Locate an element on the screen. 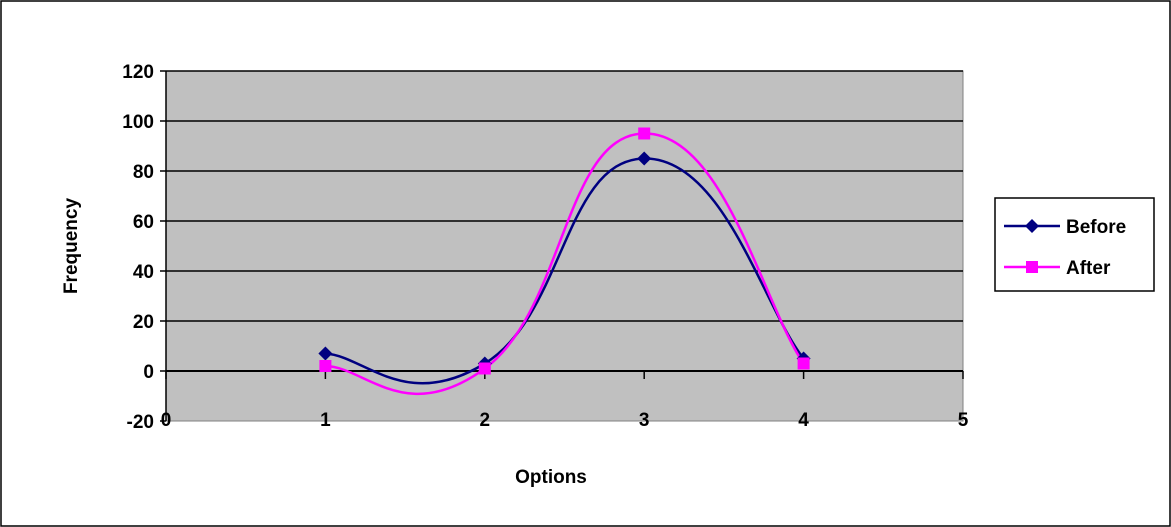 This screenshot has width=1171, height=527. y-tick-label: 120 is located at coordinates (138, 72).